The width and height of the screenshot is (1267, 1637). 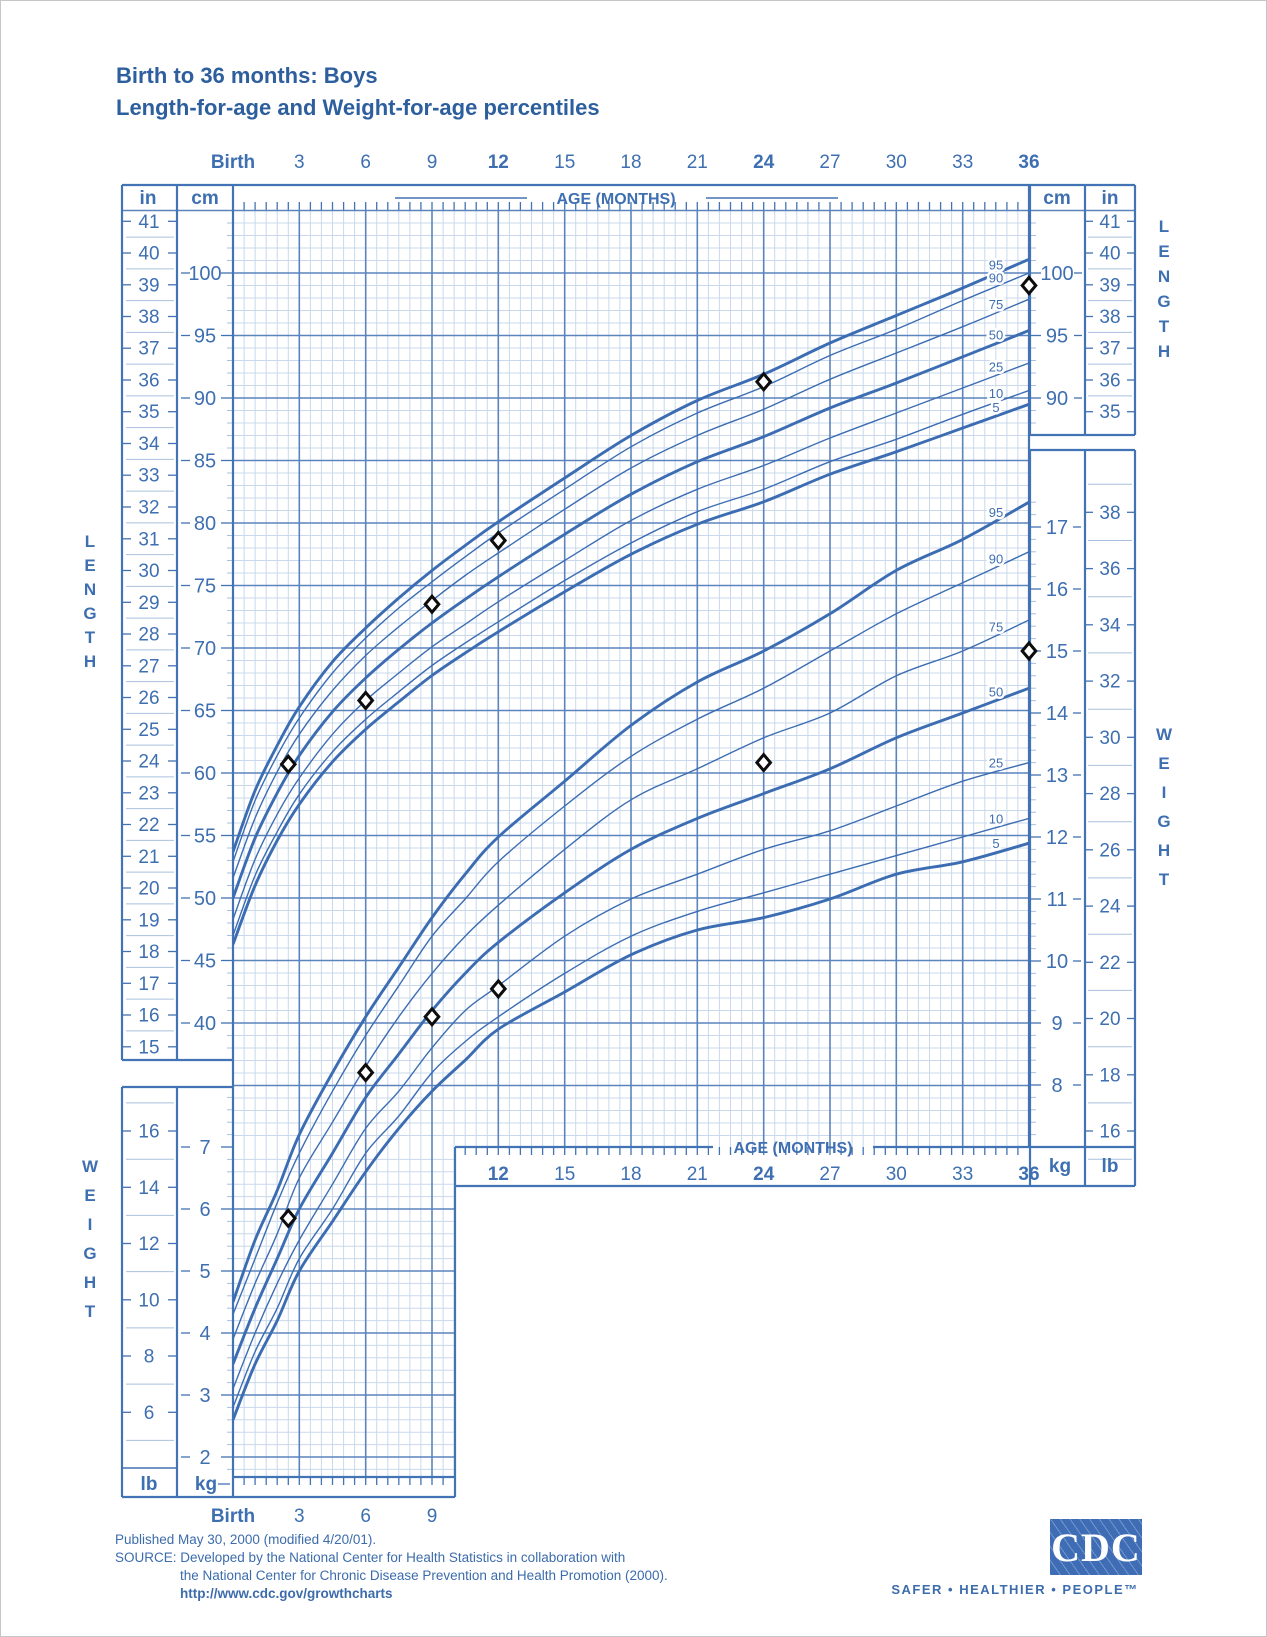 I want to click on mid-age-label-33: 33, so click(x=962, y=1174).